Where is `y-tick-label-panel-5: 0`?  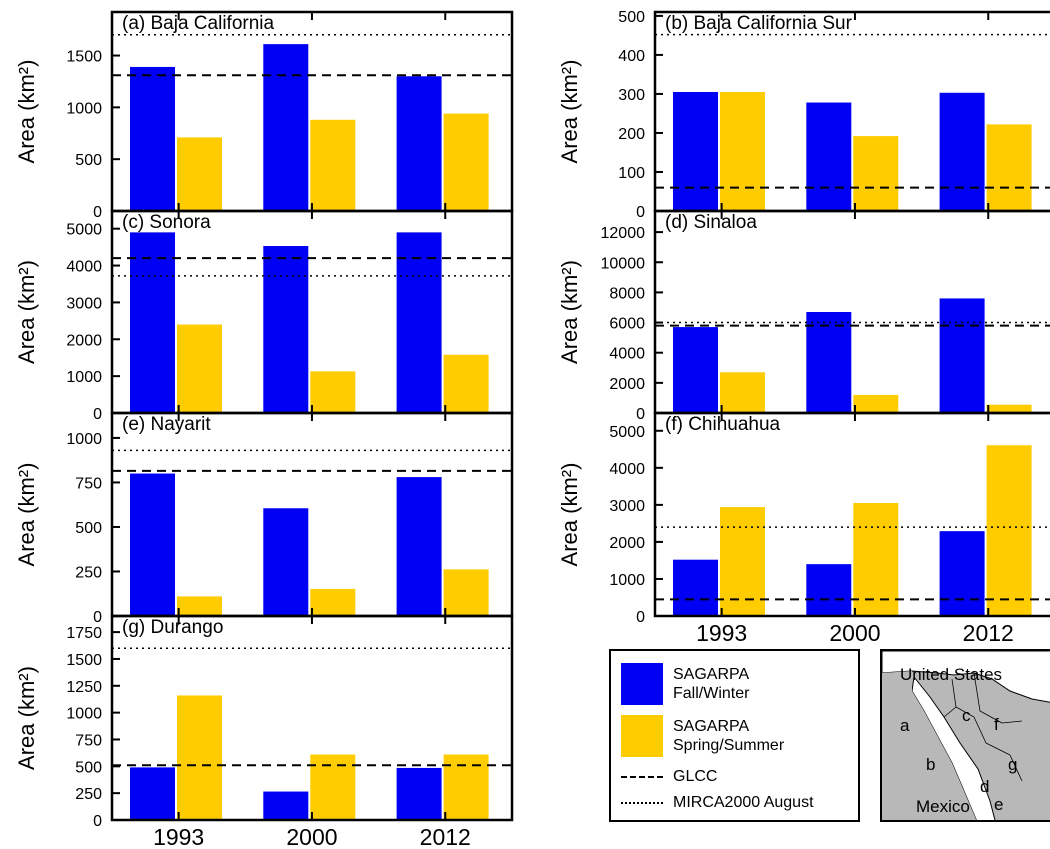 y-tick-label-panel-5: 0 is located at coordinates (640, 617).